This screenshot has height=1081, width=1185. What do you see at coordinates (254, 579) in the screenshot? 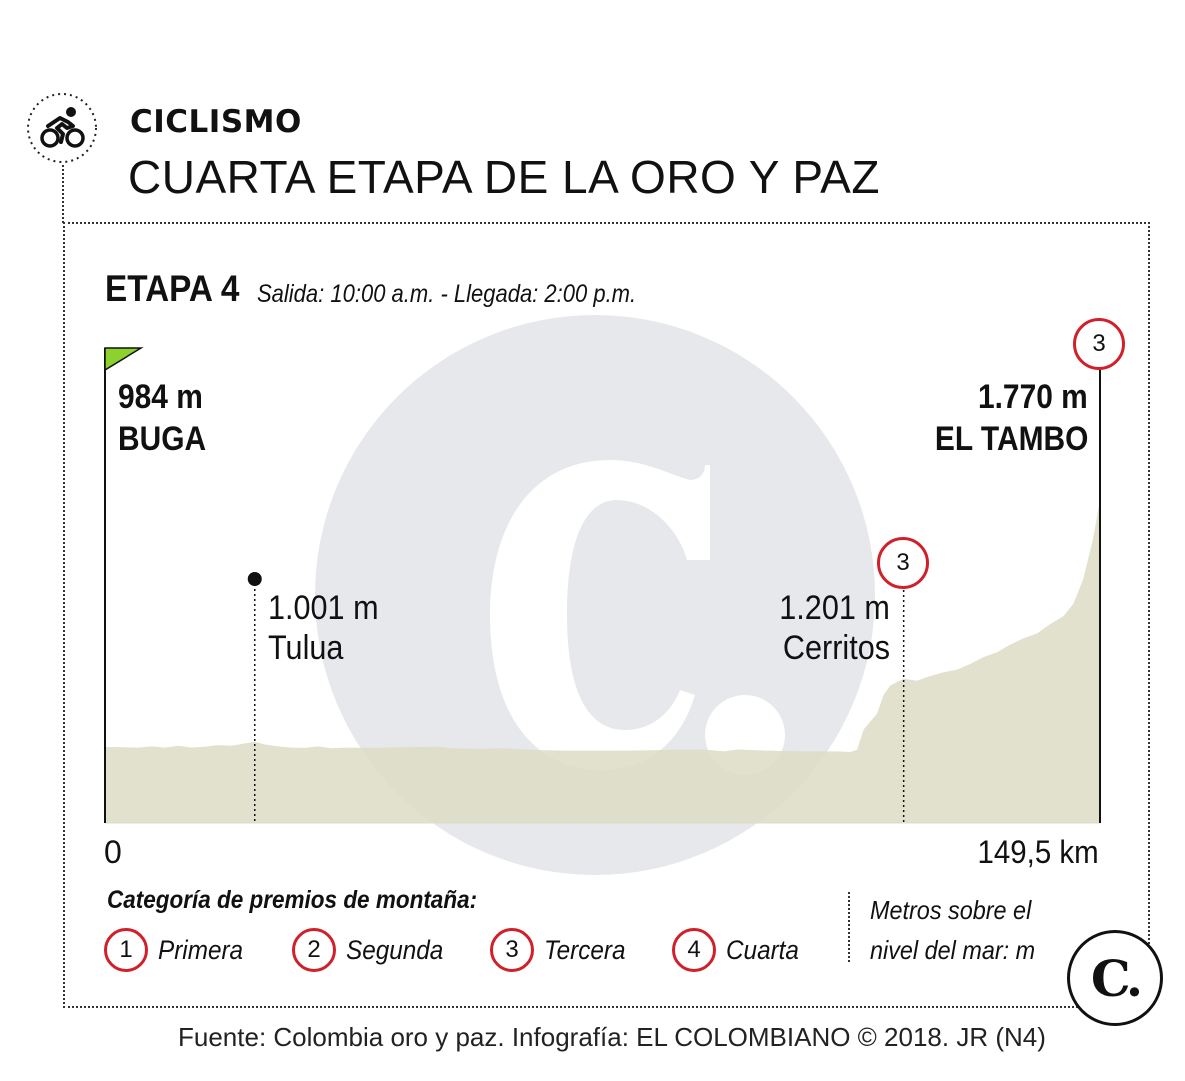
I see `tulua-marker-dot` at bounding box center [254, 579].